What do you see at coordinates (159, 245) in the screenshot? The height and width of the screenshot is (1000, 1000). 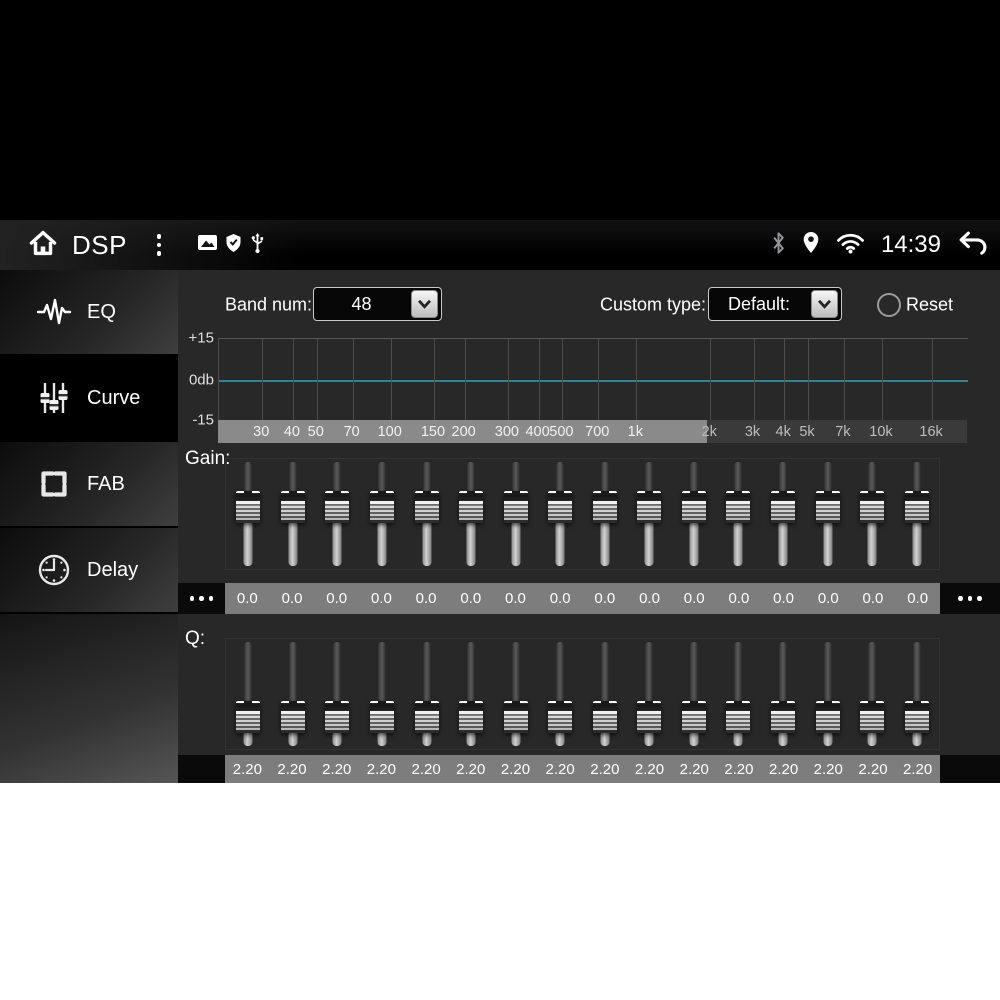 I see `overflow-menu-icon` at bounding box center [159, 245].